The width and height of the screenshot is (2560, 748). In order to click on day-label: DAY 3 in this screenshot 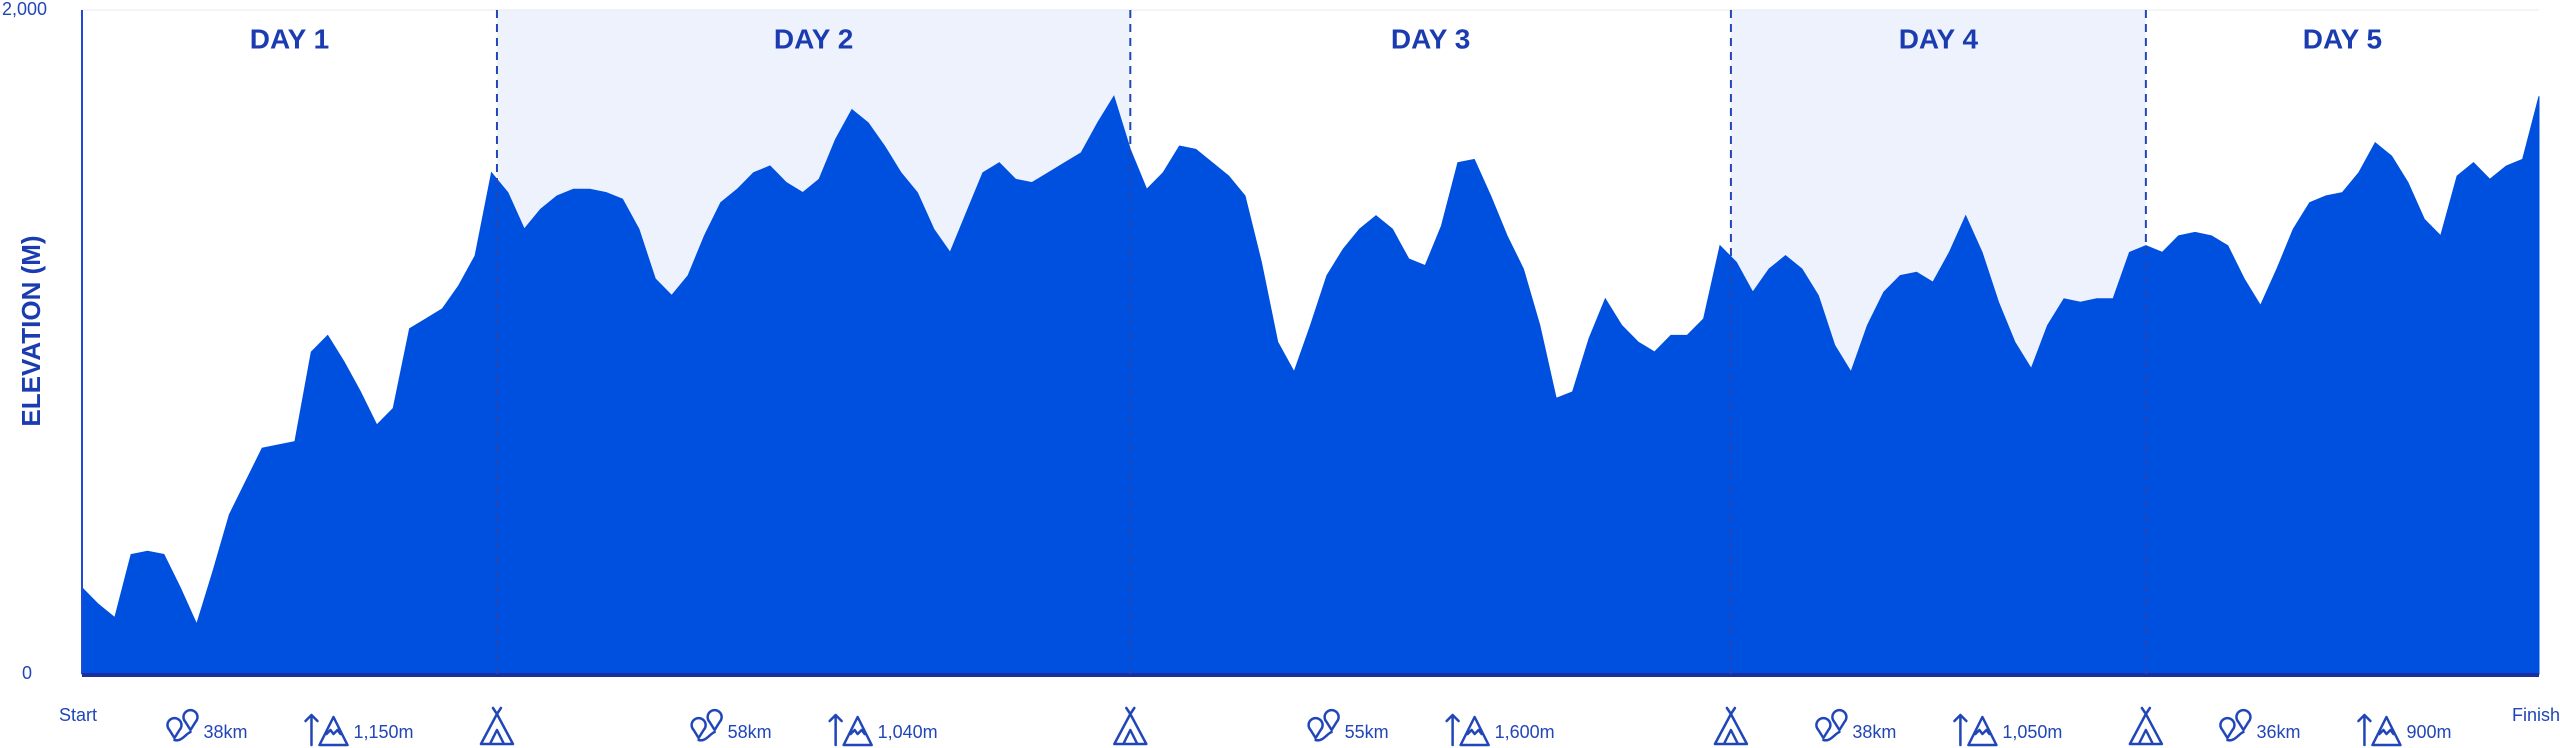, I will do `click(1430, 38)`.